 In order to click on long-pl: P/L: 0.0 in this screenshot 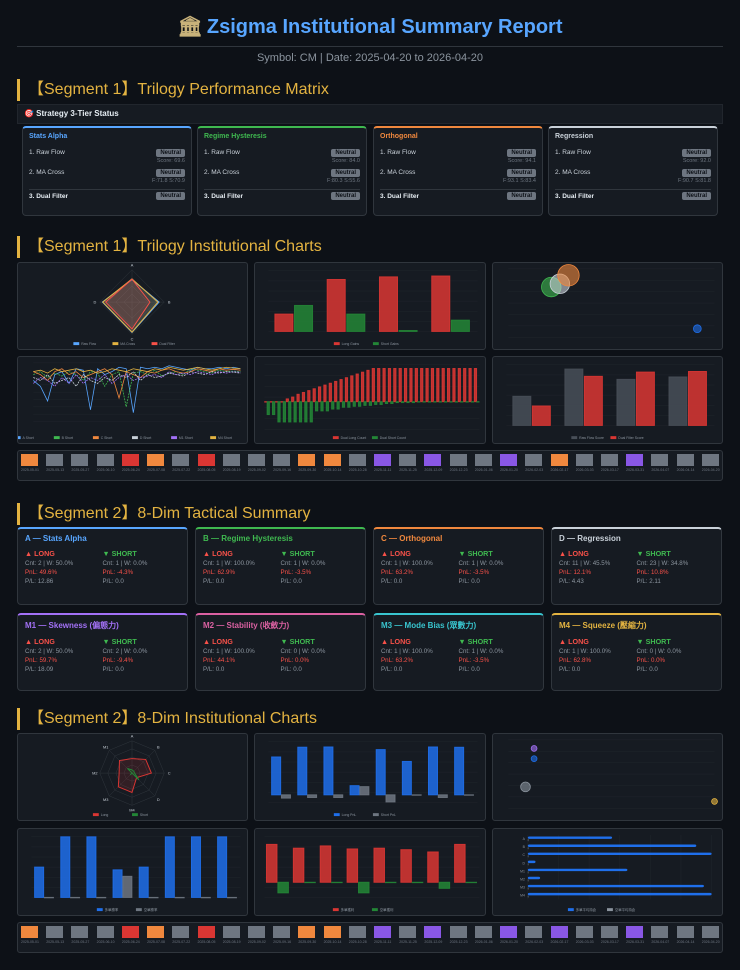, I will do `click(392, 581)`.